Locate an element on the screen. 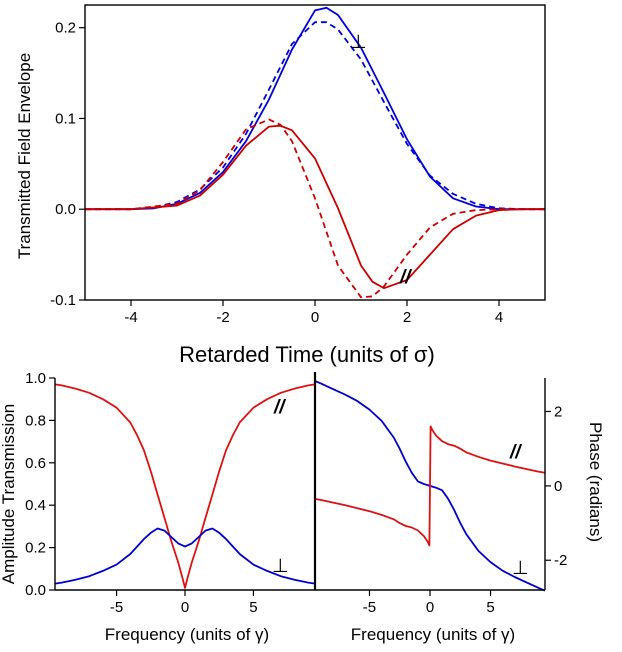 The height and width of the screenshot is (652, 622). top-x-axis-title: Retarded Time (units of σ) is located at coordinates (307, 354).